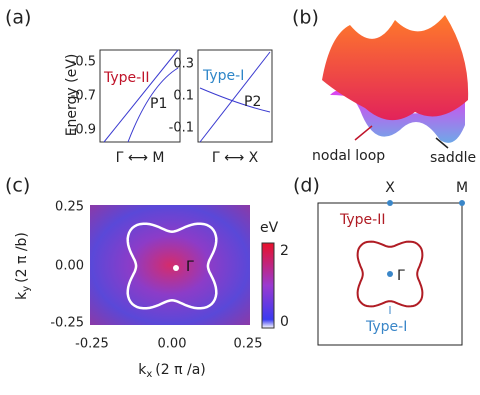 The image size is (480, 395). I want to click on x-point, so click(390, 203).